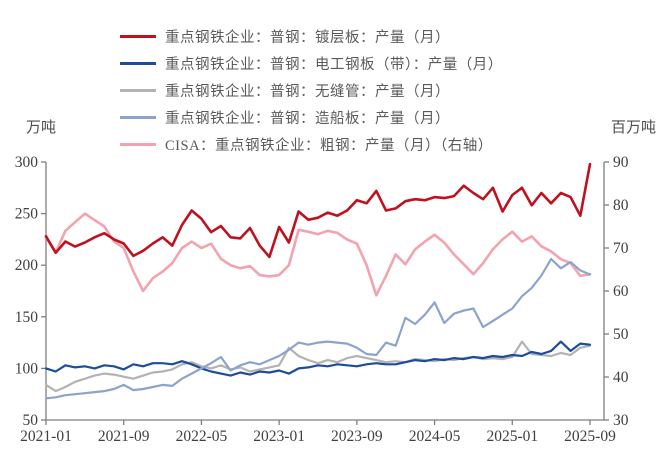  Describe the element at coordinates (138, 63) in the screenshot. I see `legend-swatch-electrical-sheet` at that location.